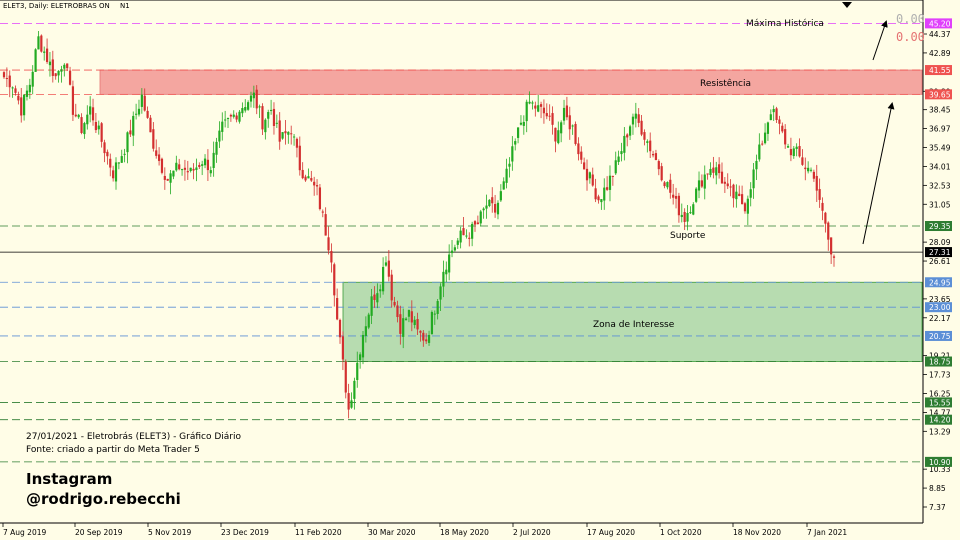  What do you see at coordinates (464, 532) in the screenshot?
I see `x-tick-label: 18 May 2020` at bounding box center [464, 532].